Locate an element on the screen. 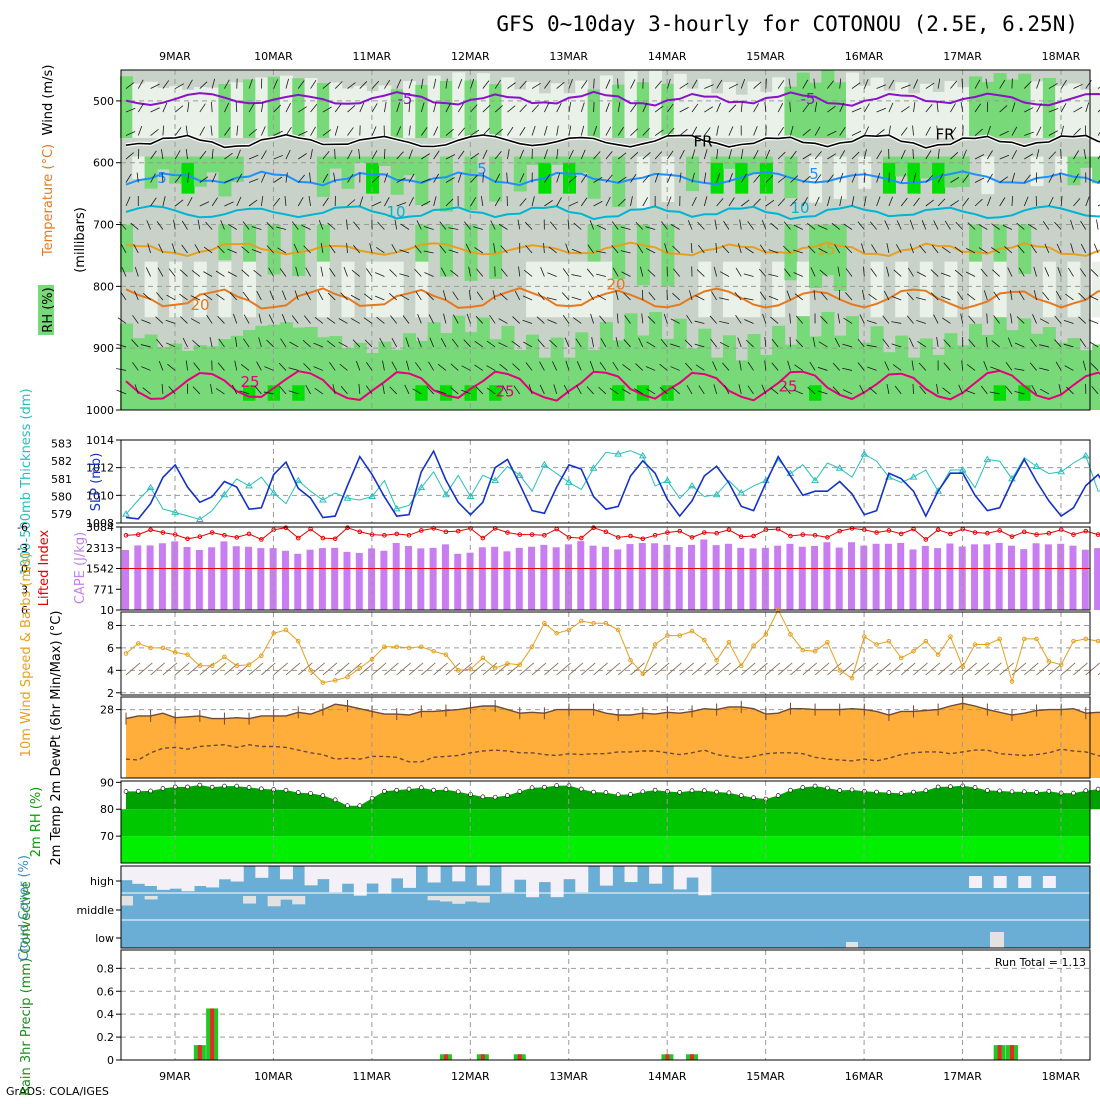 Image resolution: width=1100 pixels, height=1104 pixels. precip-tick-label: 0.4 is located at coordinates (106, 1014).